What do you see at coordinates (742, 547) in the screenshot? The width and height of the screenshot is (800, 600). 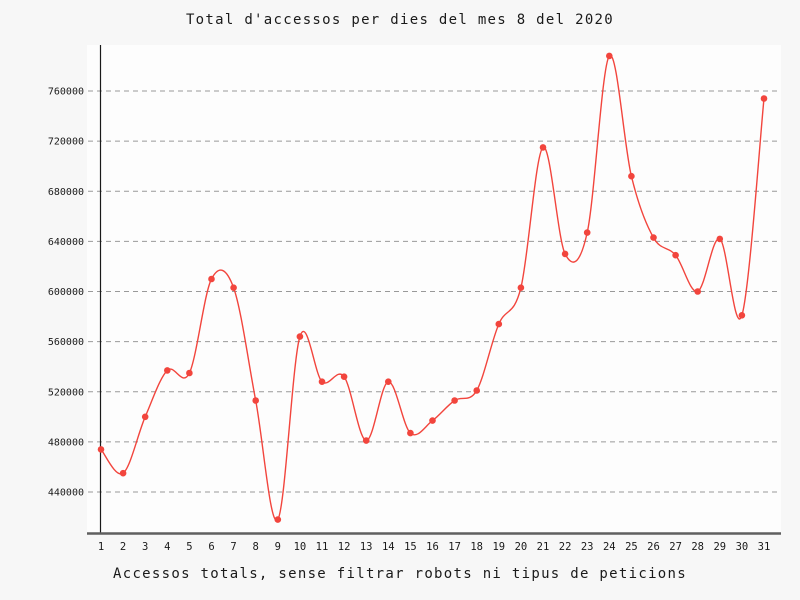 I see `x-tick-label: 30` at bounding box center [742, 547].